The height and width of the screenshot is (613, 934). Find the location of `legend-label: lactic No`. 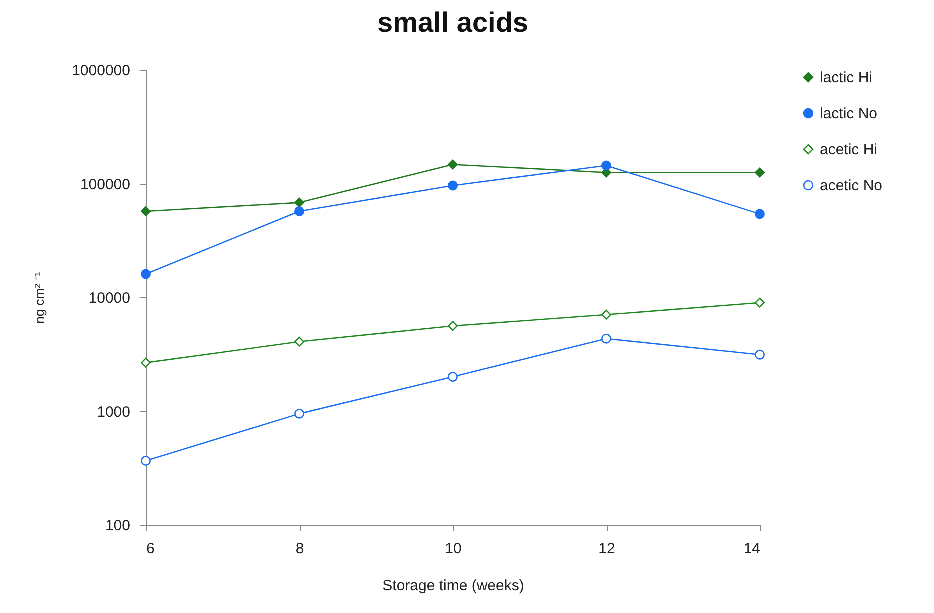

legend-label: lactic No is located at coordinates (849, 114).